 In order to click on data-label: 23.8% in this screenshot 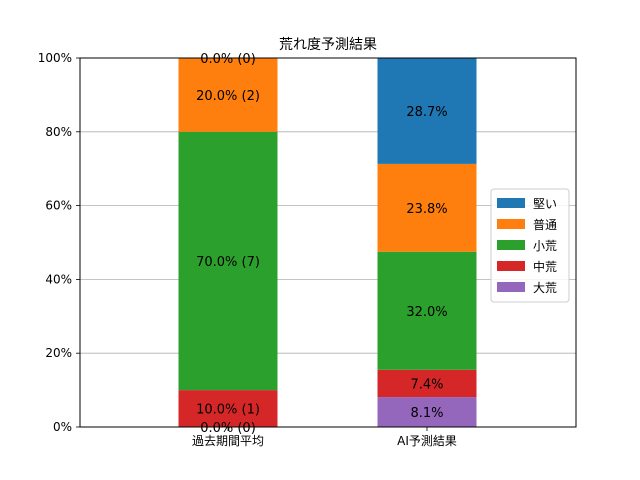, I will do `click(426, 209)`.